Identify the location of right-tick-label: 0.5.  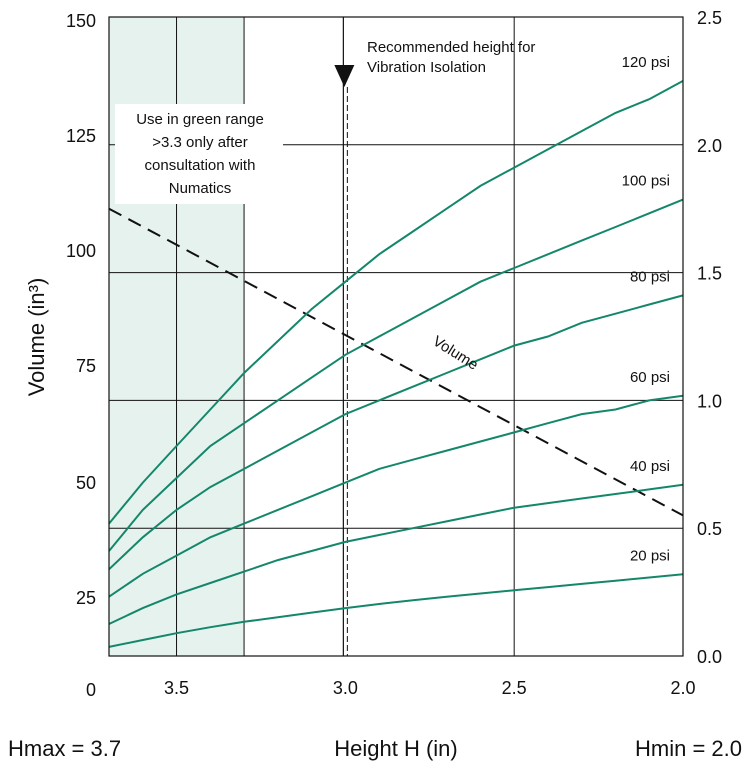
(709, 529).